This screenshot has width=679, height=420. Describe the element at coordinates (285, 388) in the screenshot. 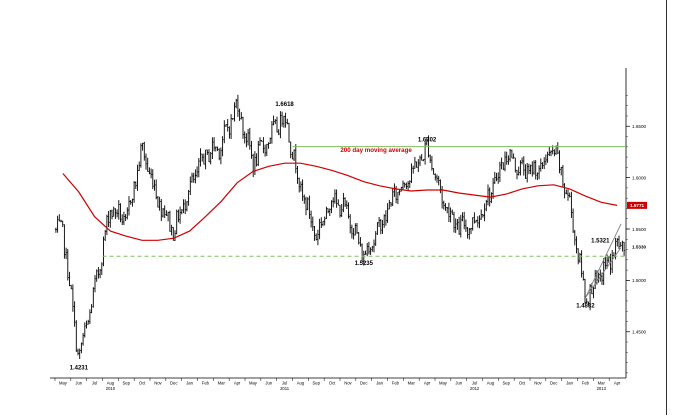

I see `x-year-label: 2011` at that location.